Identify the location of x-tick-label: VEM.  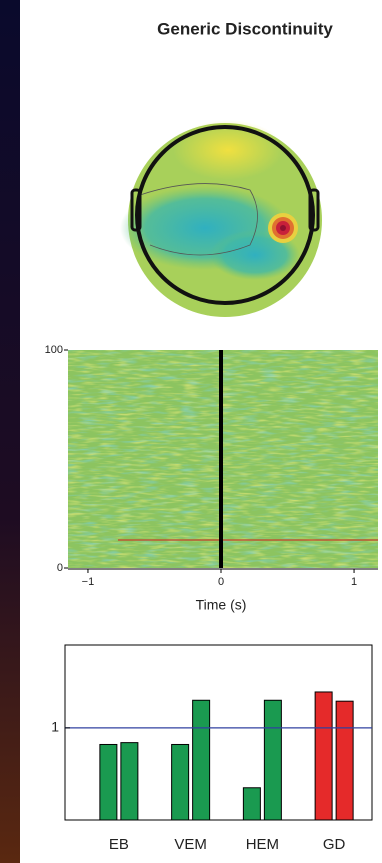
(190, 844).